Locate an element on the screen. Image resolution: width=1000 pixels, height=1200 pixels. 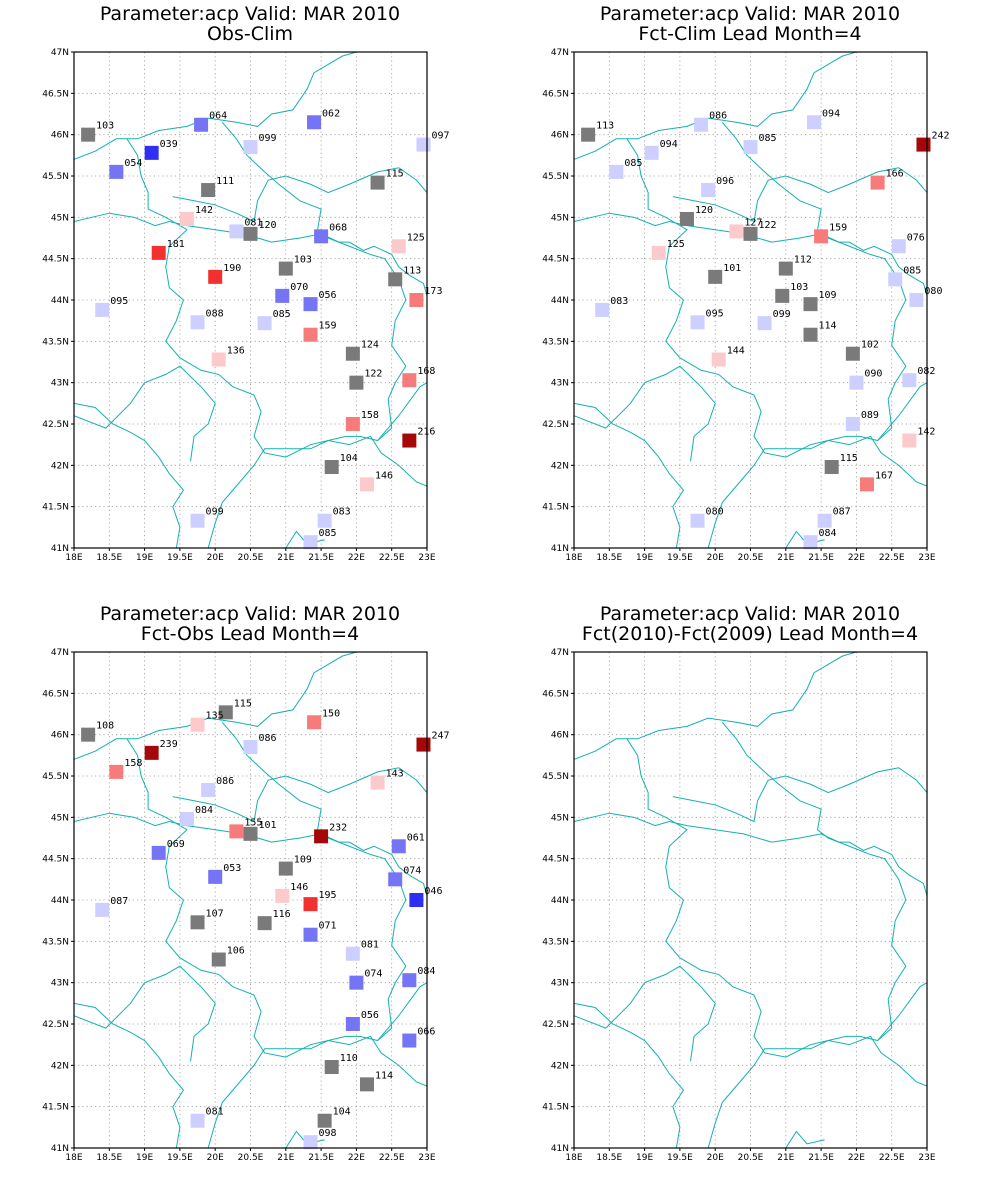
y-tick-label: 41N is located at coordinates (60, 549).